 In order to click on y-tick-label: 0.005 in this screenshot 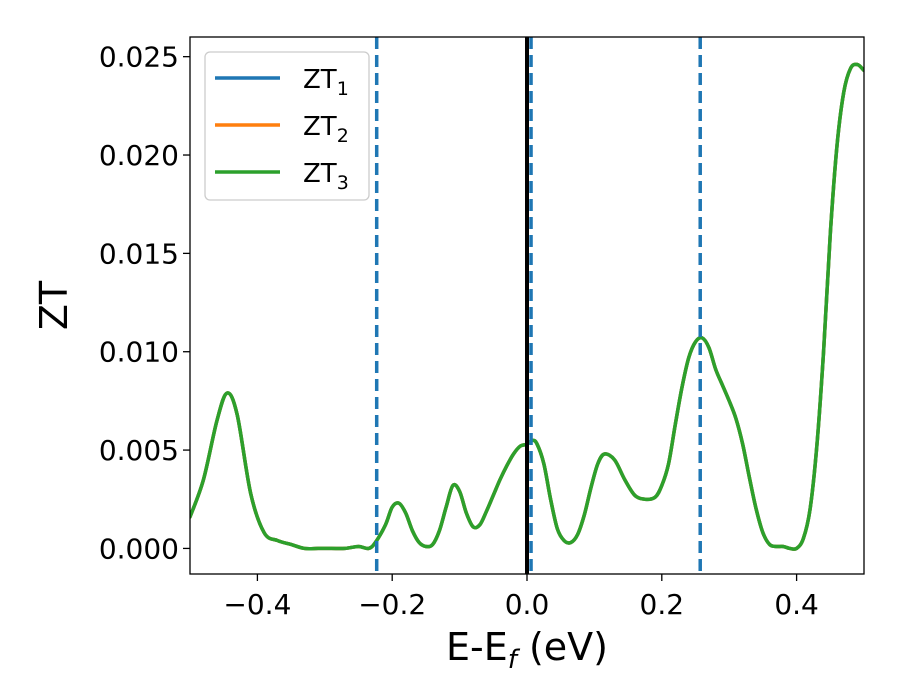, I will do `click(139, 450)`.